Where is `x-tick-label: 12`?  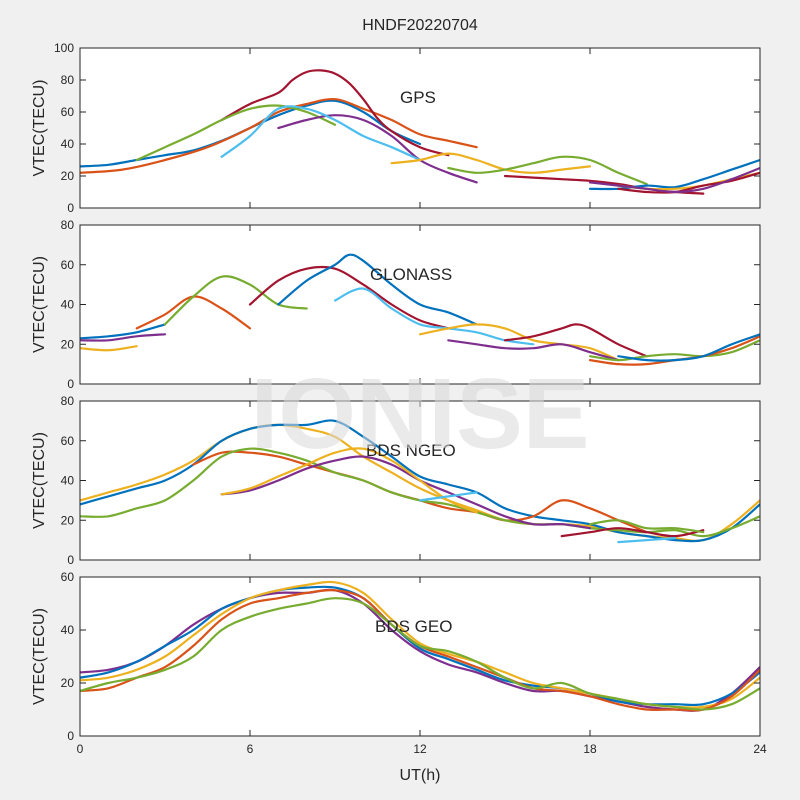
x-tick-label: 12 is located at coordinates (420, 749).